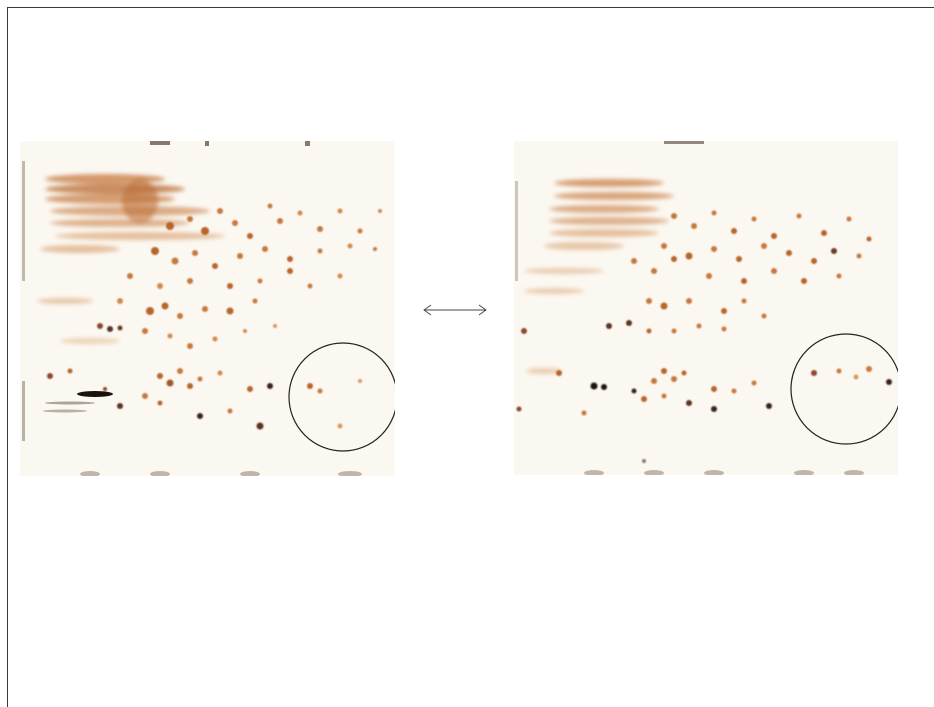  Describe the element at coordinates (221, 473) in the screenshot. I see `gel-left-bottom-marks` at that location.